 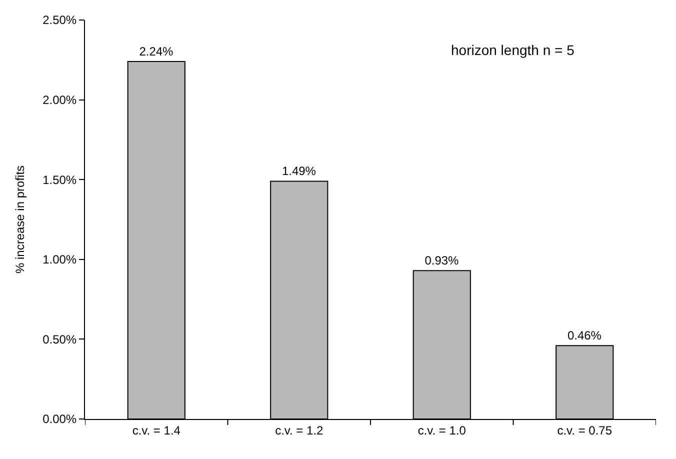 I want to click on y-axis-title: % increase in profits, so click(x=19, y=219).